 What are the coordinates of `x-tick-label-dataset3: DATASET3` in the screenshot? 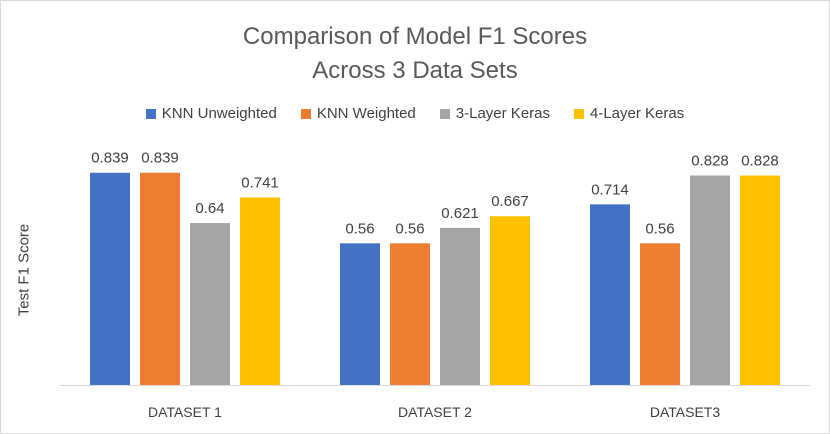 It's located at (685, 412).